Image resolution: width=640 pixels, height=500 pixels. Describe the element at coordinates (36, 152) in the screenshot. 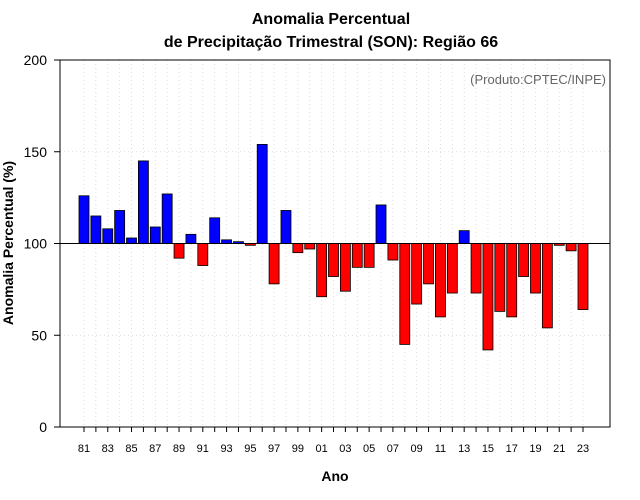

I see `y-tick-label: 150` at that location.